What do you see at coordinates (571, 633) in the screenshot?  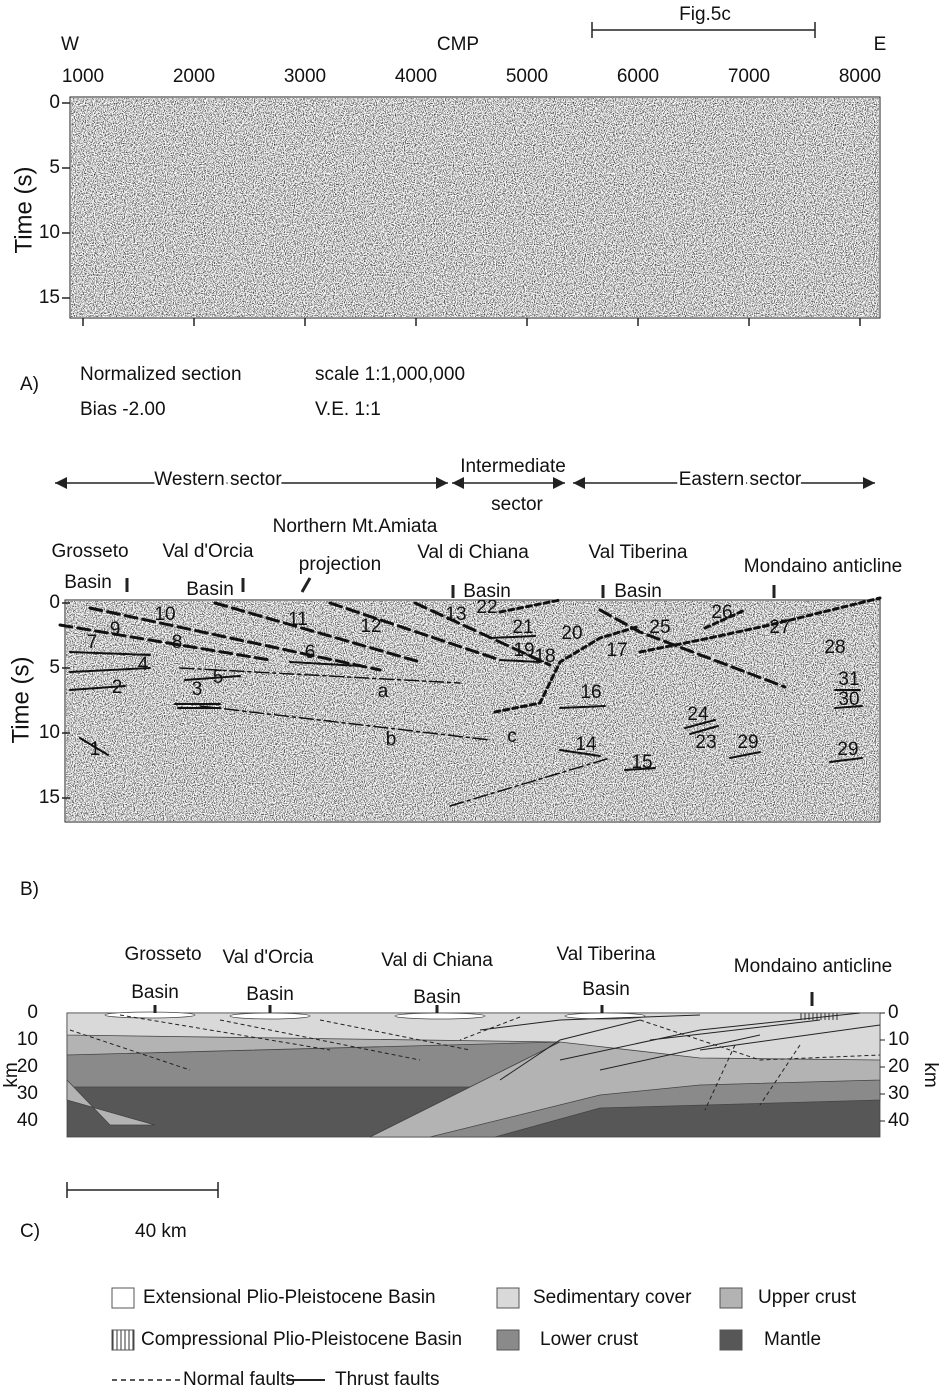 I see `fault-label: 20` at bounding box center [571, 633].